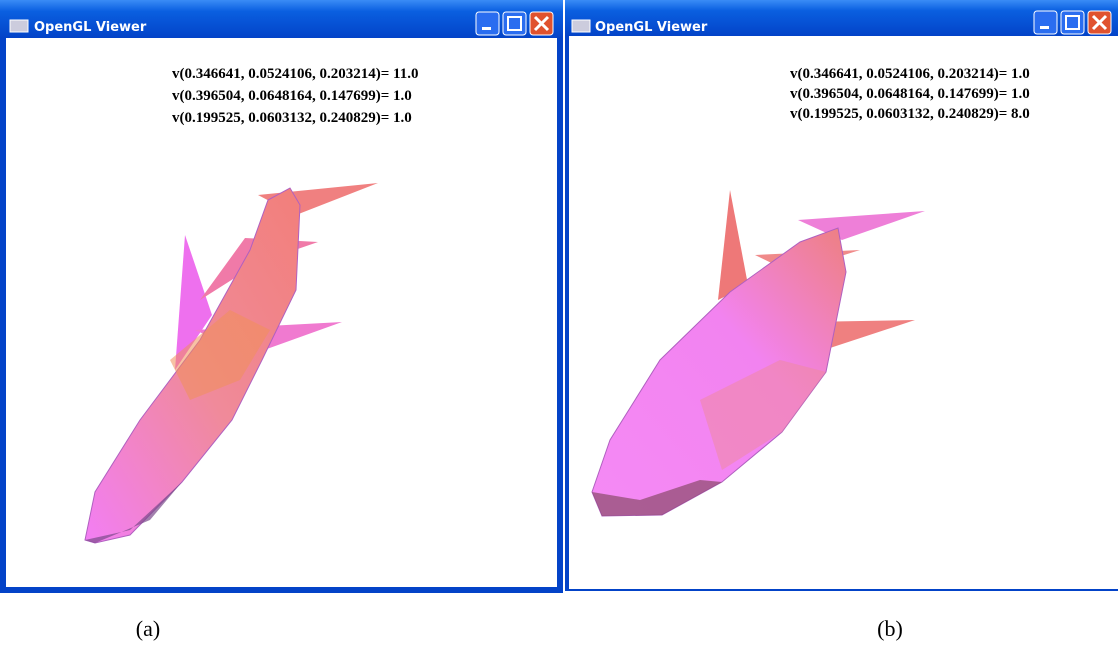  Describe the element at coordinates (890, 628) in the screenshot. I see `caption: (b)` at that location.